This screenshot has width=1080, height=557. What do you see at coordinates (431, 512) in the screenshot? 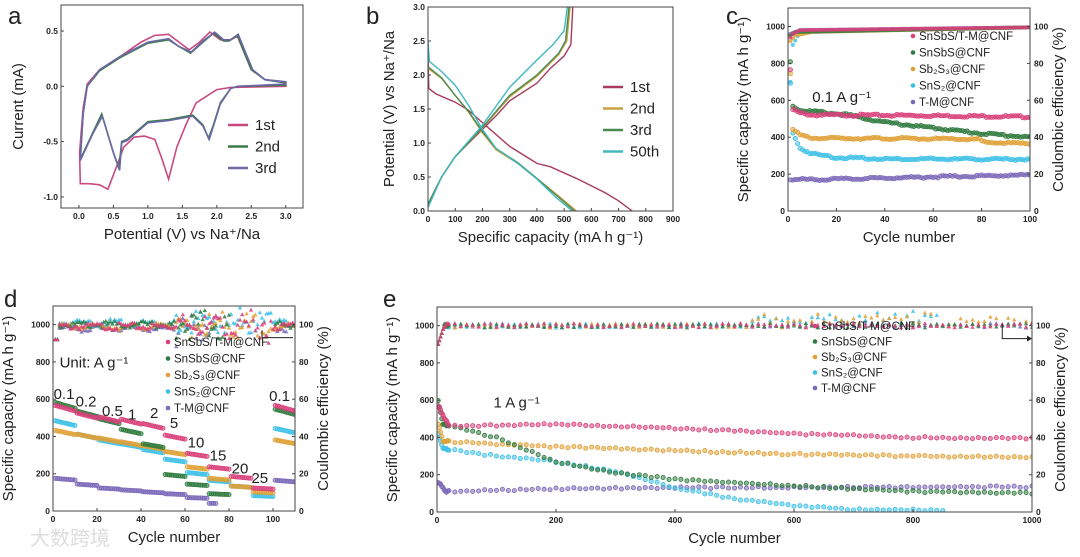
I see `y-tick-label: 0` at bounding box center [431, 512].